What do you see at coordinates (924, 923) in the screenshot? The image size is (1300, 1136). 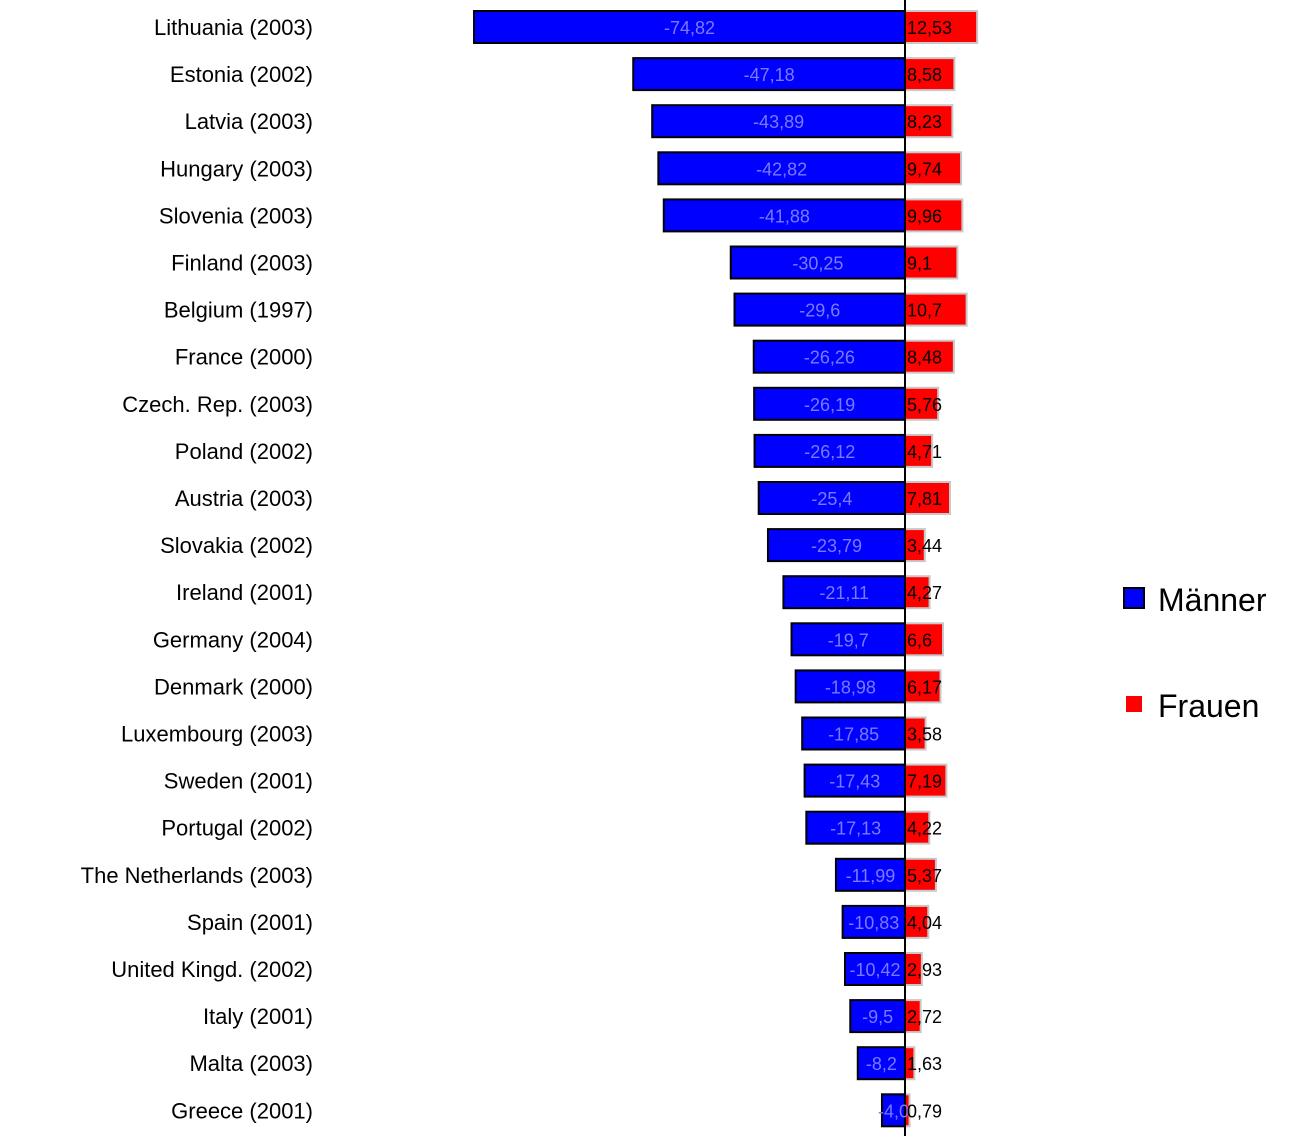 I see `data-label-frauen: 4,04` at bounding box center [924, 923].